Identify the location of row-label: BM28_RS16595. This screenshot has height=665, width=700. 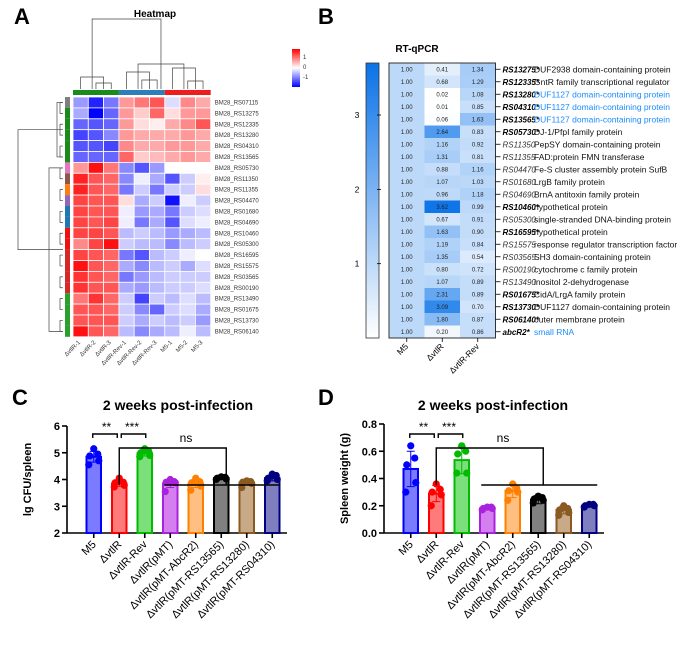
(237, 256).